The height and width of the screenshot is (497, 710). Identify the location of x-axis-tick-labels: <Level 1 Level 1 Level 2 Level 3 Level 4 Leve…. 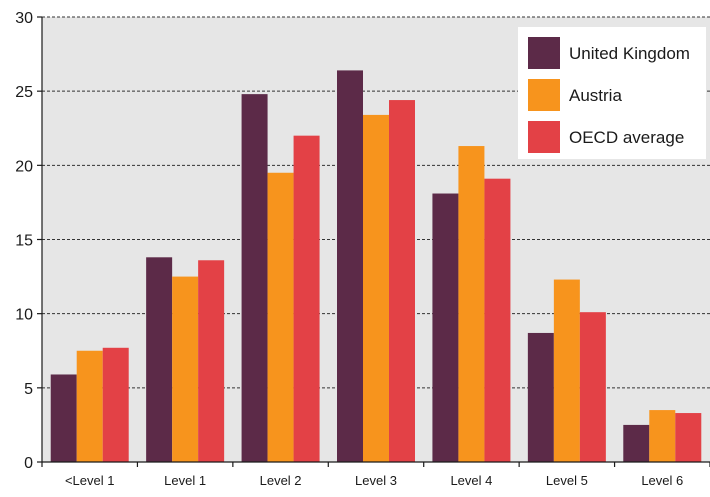
(374, 480).